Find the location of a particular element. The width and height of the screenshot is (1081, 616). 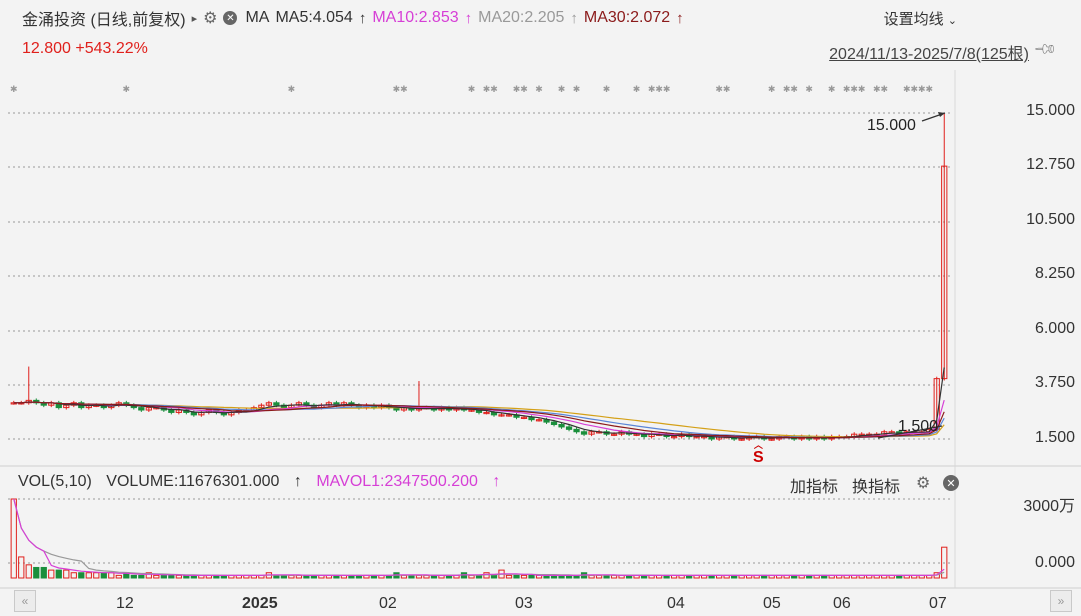

switch-indicator-button: 换指标 is located at coordinates (876, 485).